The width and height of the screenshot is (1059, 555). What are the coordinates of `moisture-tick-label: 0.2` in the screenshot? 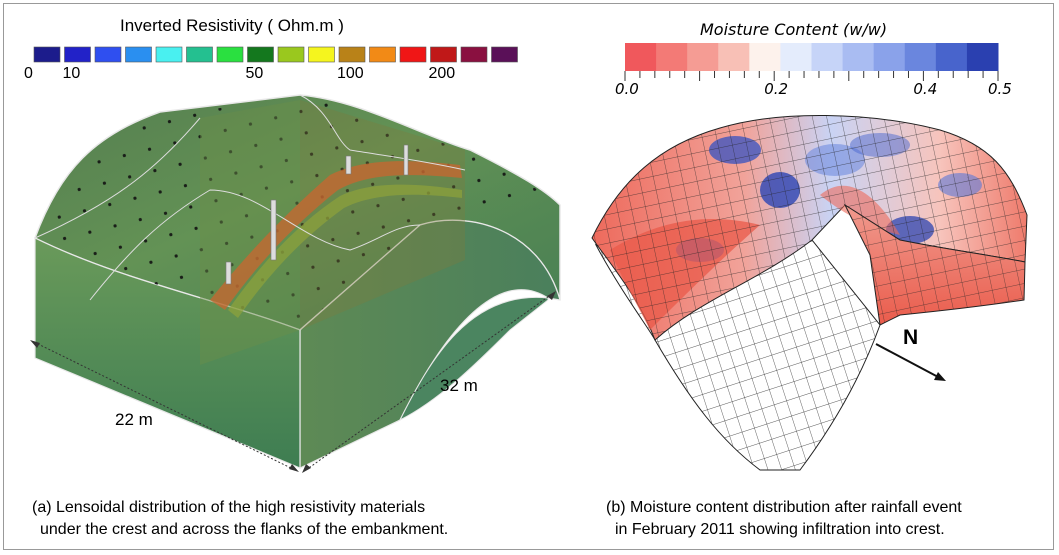 It's located at (776, 89).